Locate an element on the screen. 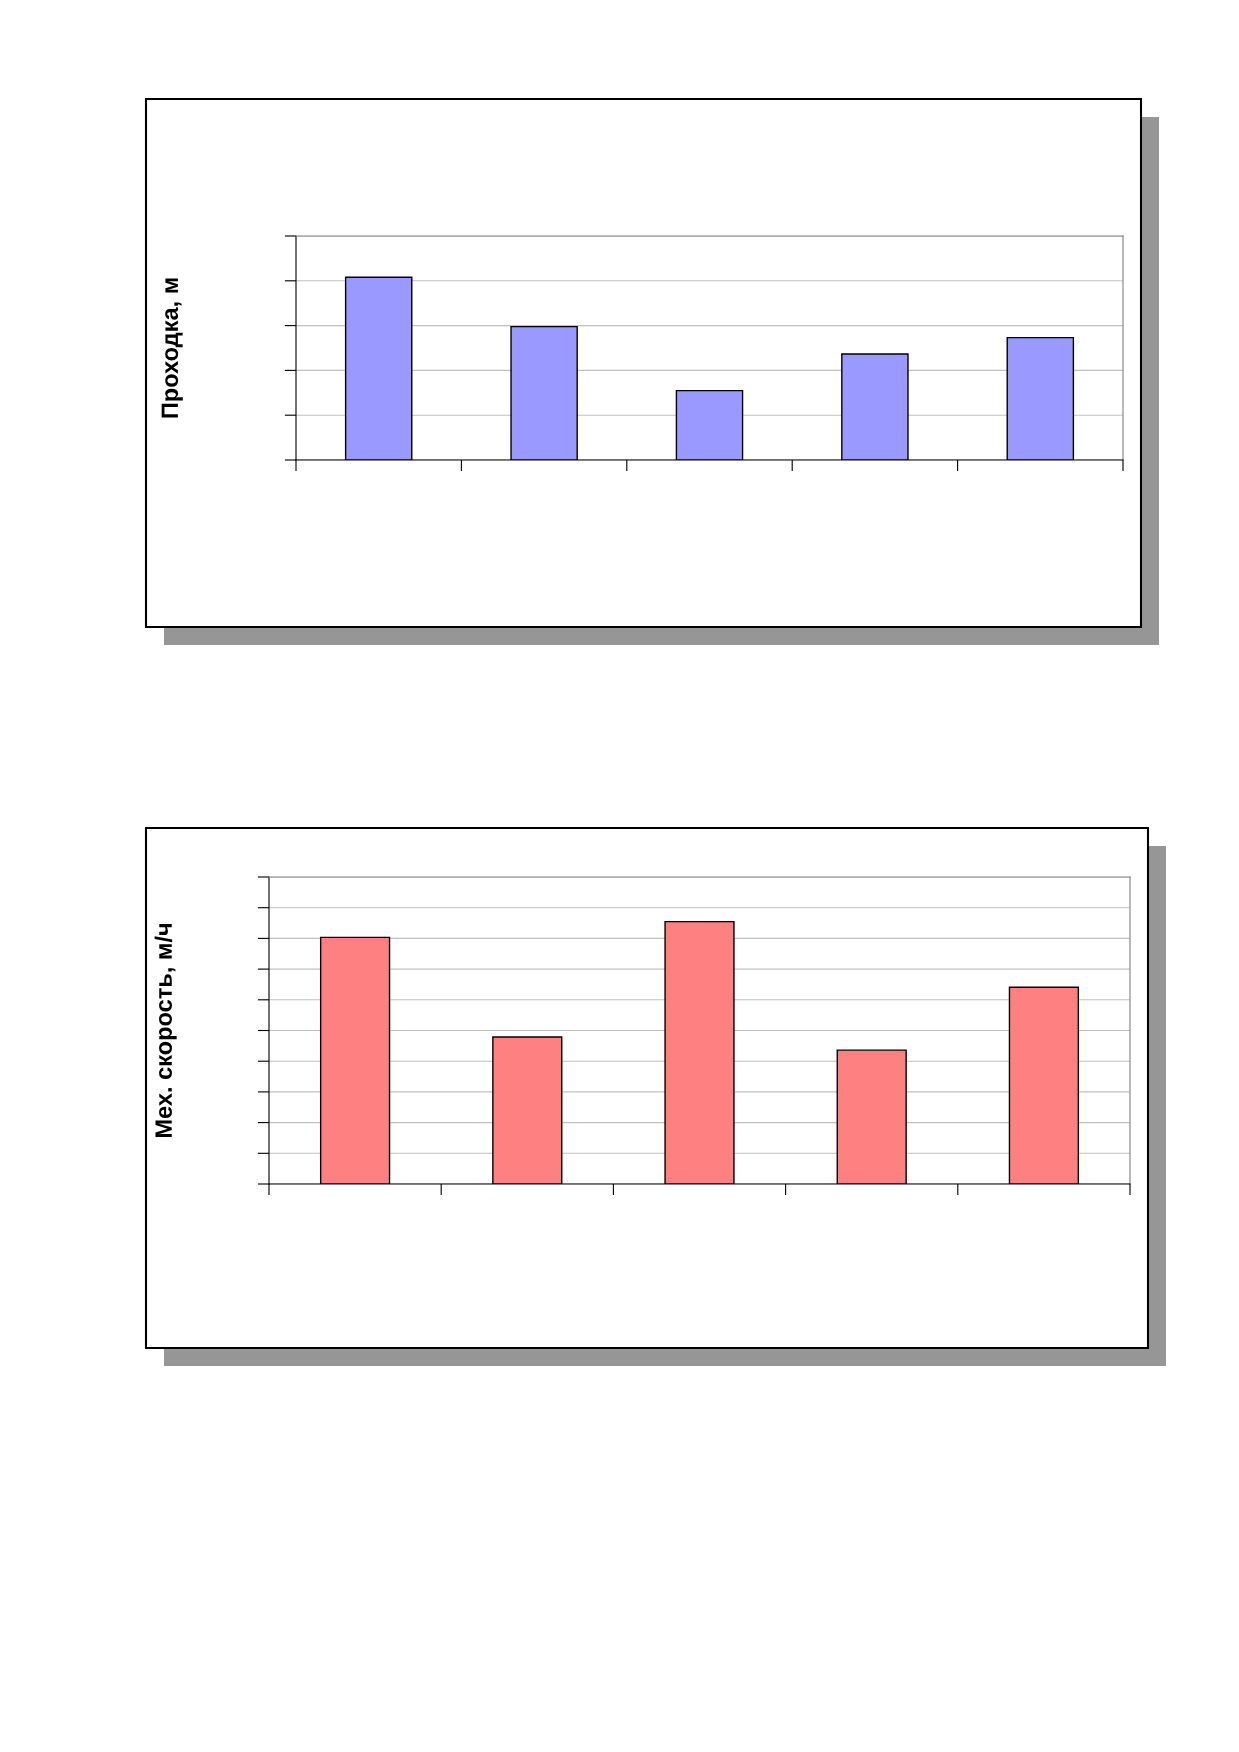 The width and height of the screenshot is (1239, 1752). y-axis-title: Проходка, м is located at coordinates (172, 348).